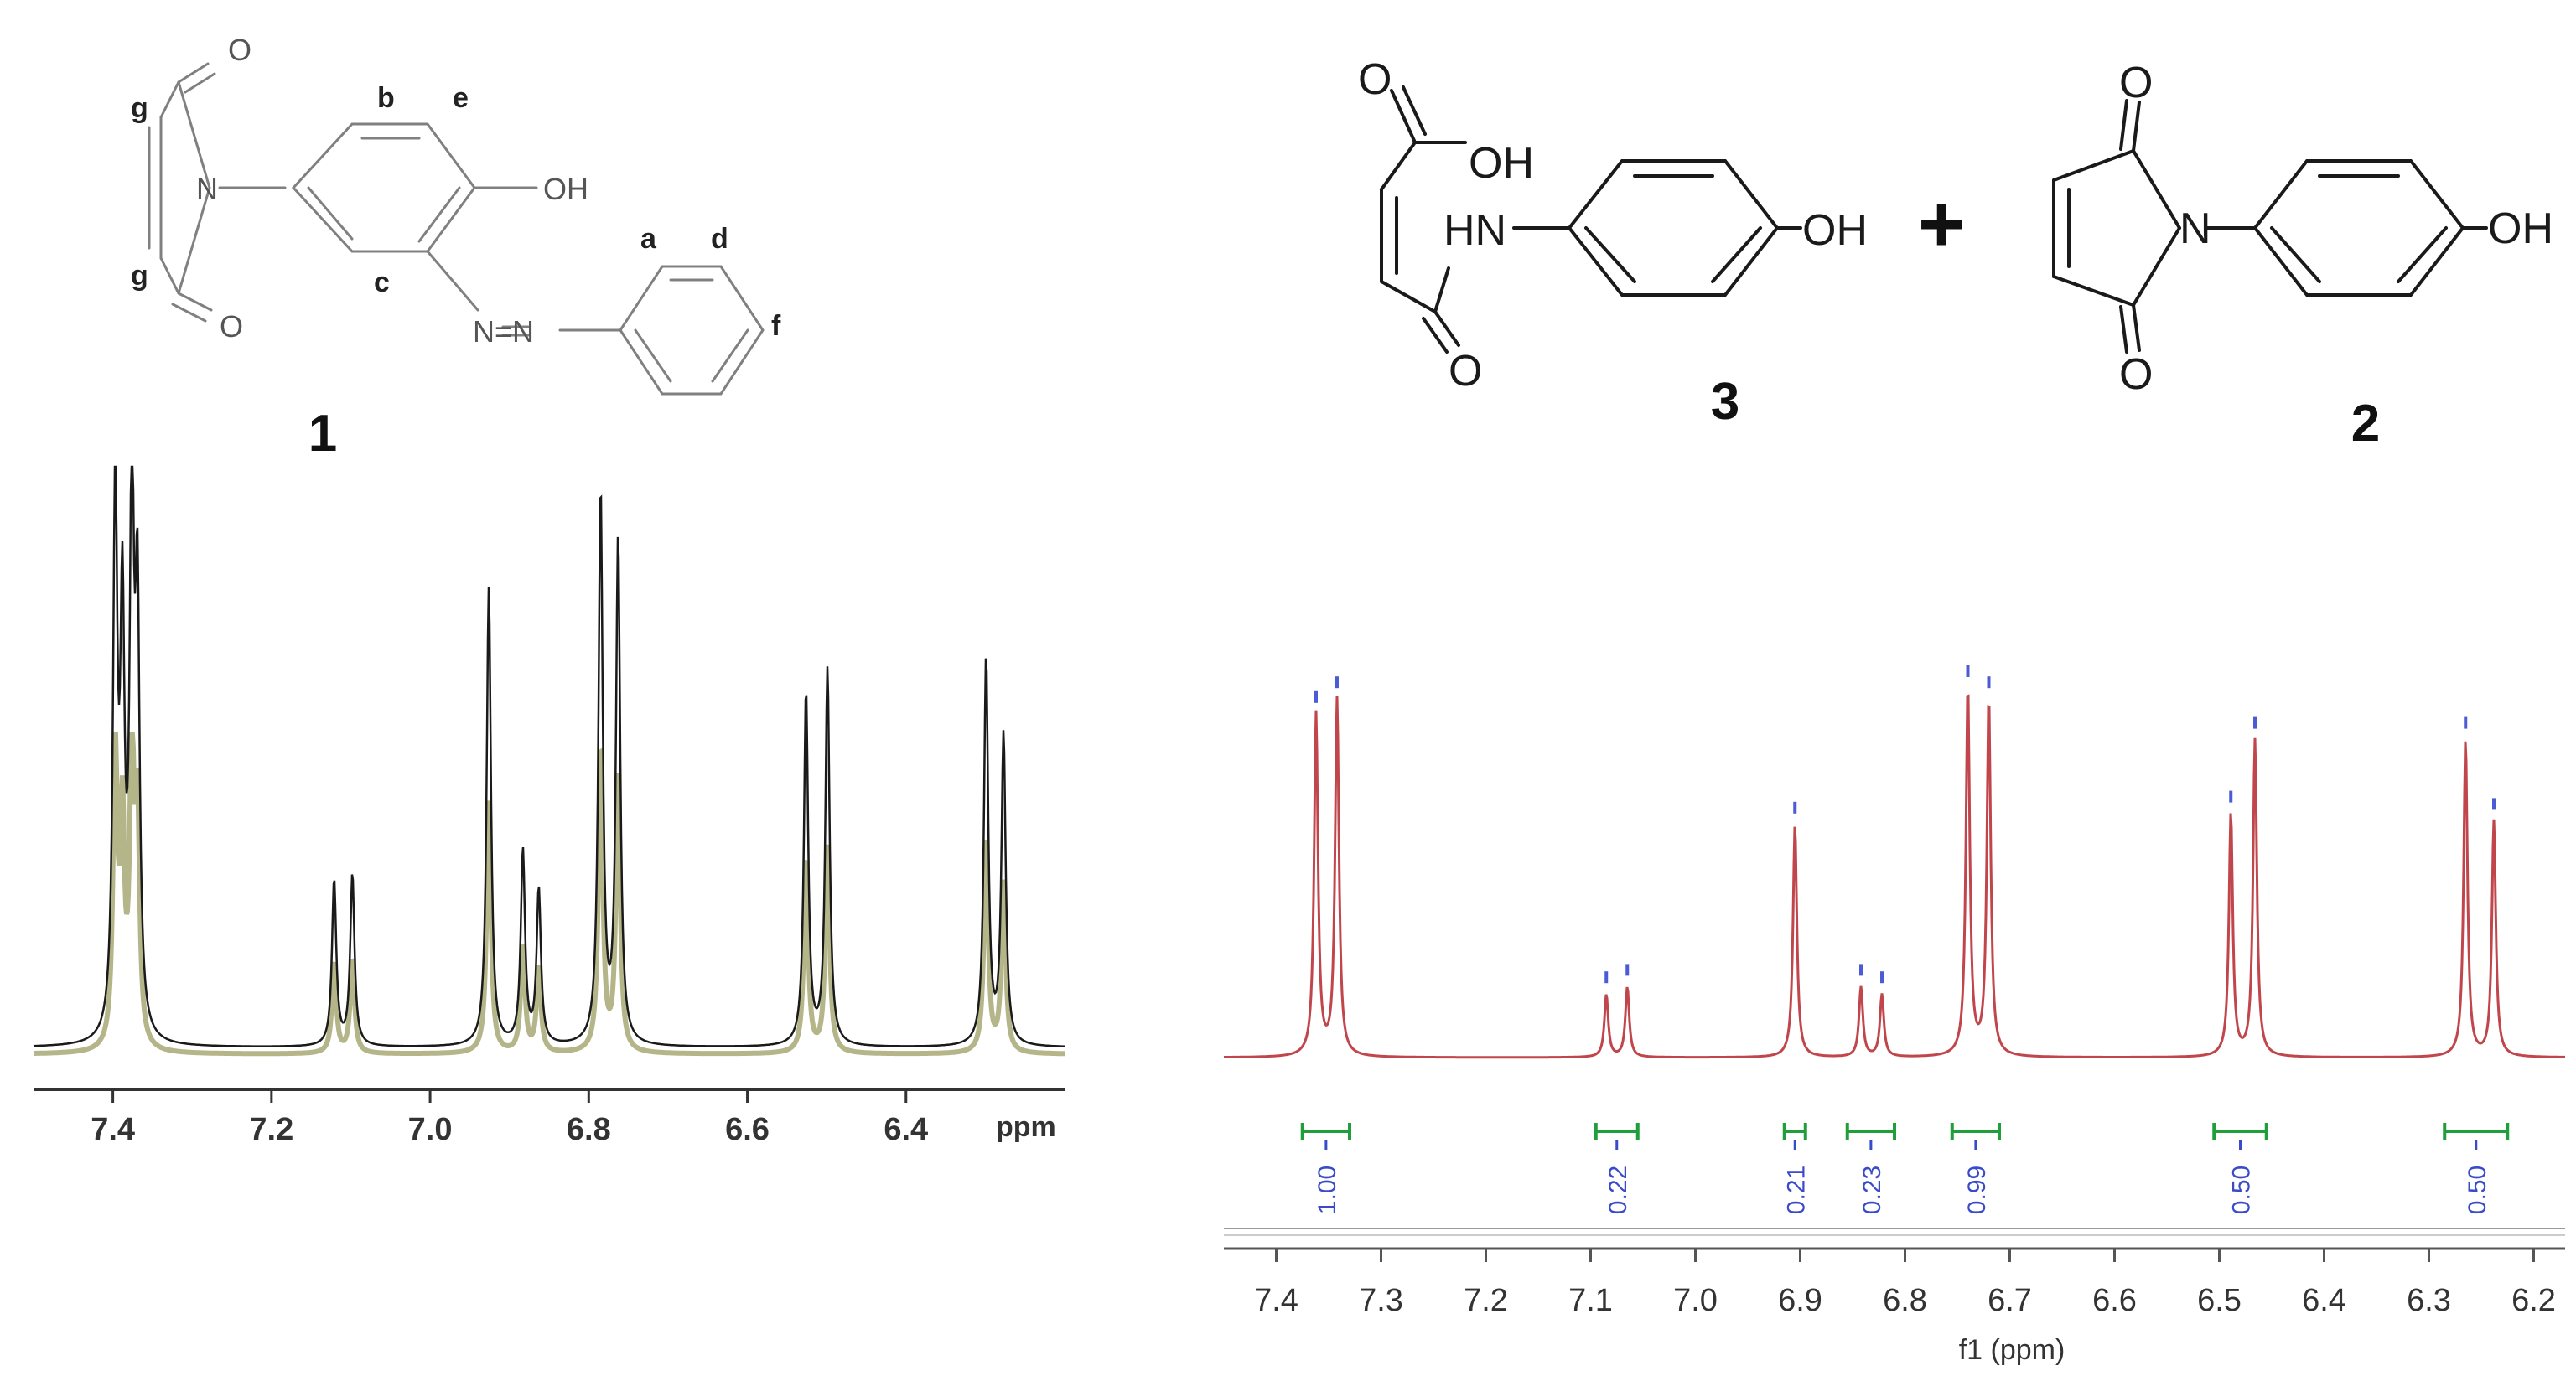  Describe the element at coordinates (2429, 1301) in the screenshot. I see `tick-label: 6.3` at that location.